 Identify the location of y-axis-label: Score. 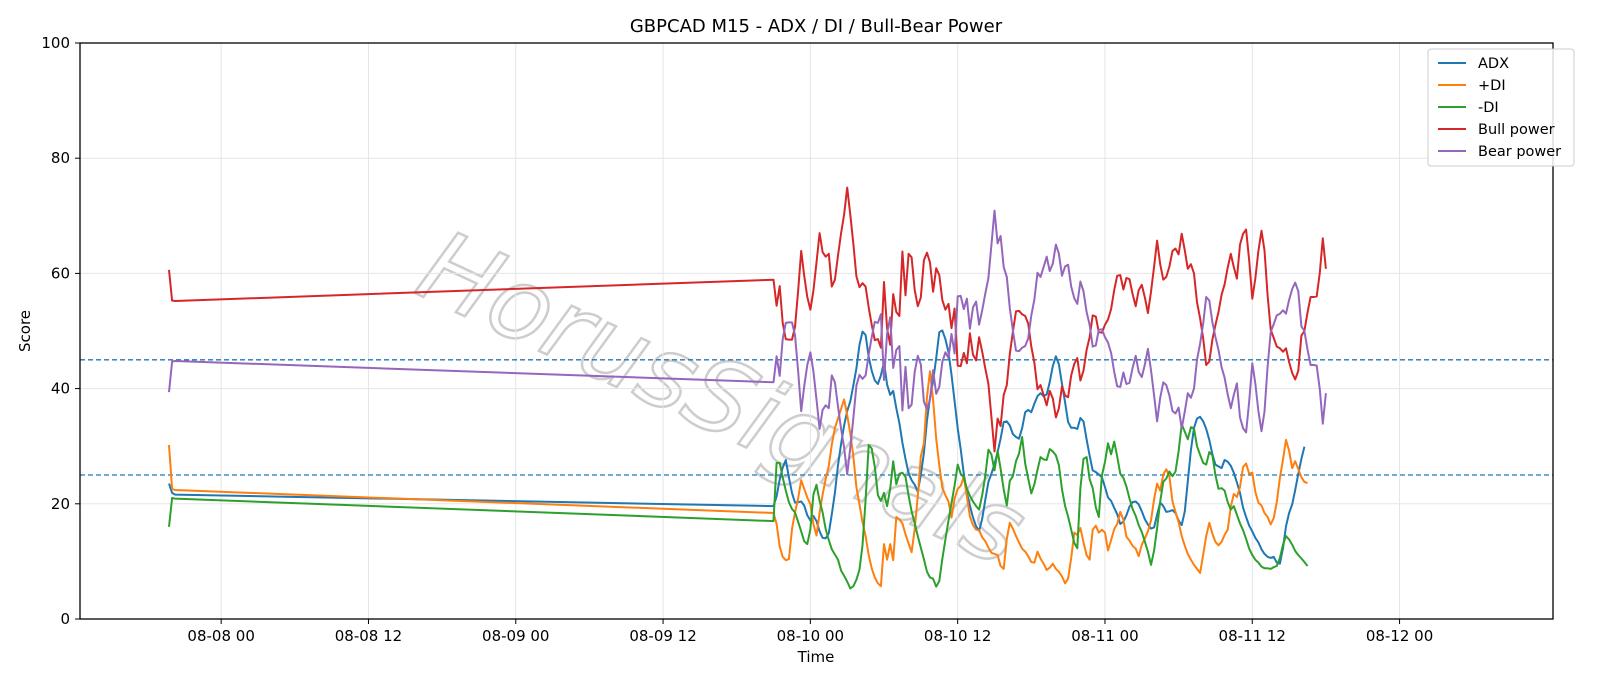
(25, 331).